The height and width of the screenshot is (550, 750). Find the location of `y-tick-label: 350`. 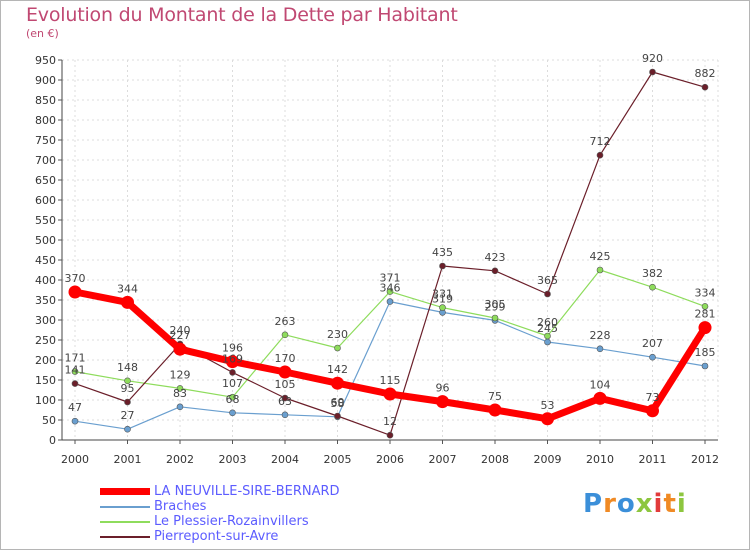

y-tick-label: 350 is located at coordinates (45, 300).